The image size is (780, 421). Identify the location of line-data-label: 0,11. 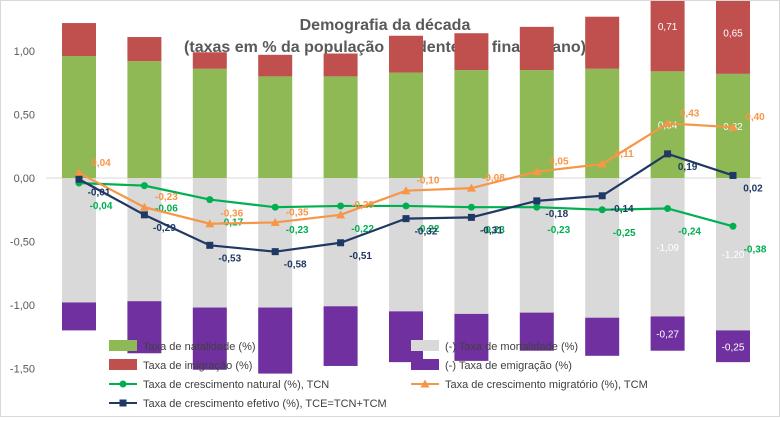
(624, 154).